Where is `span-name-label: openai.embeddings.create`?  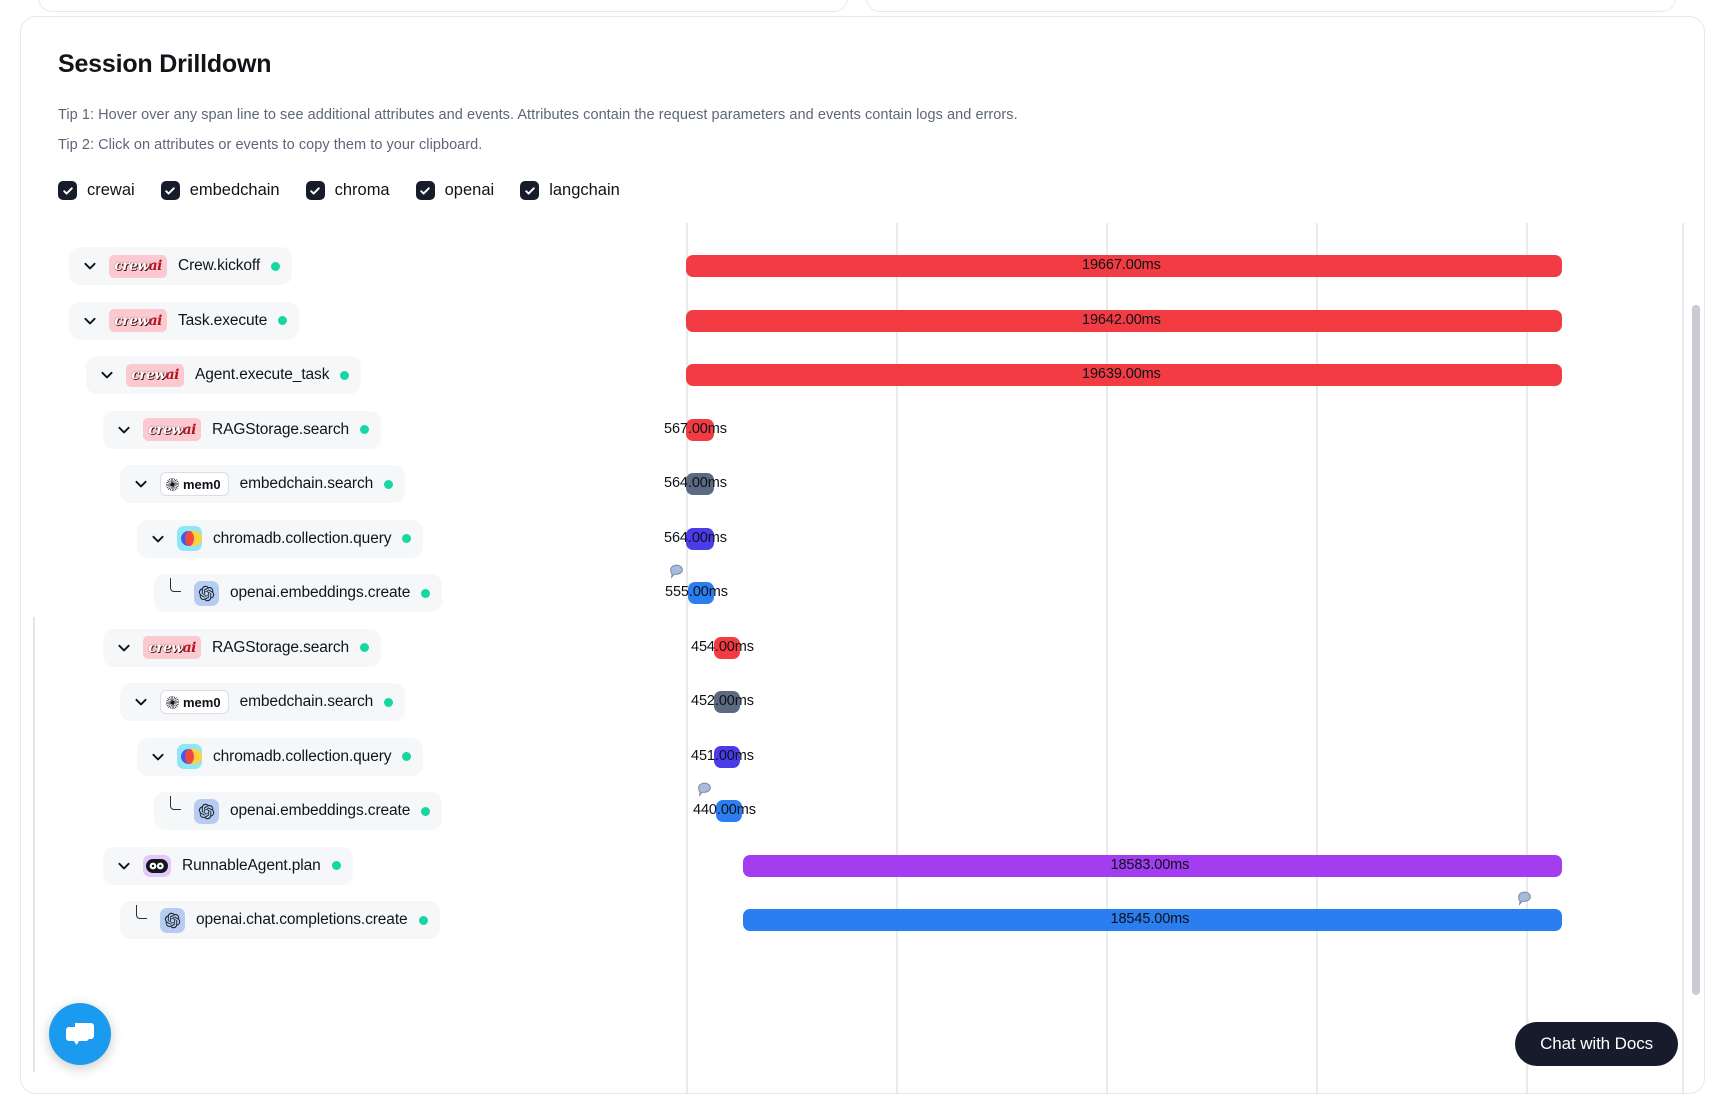
span-name-label: openai.embeddings.create is located at coordinates (320, 592).